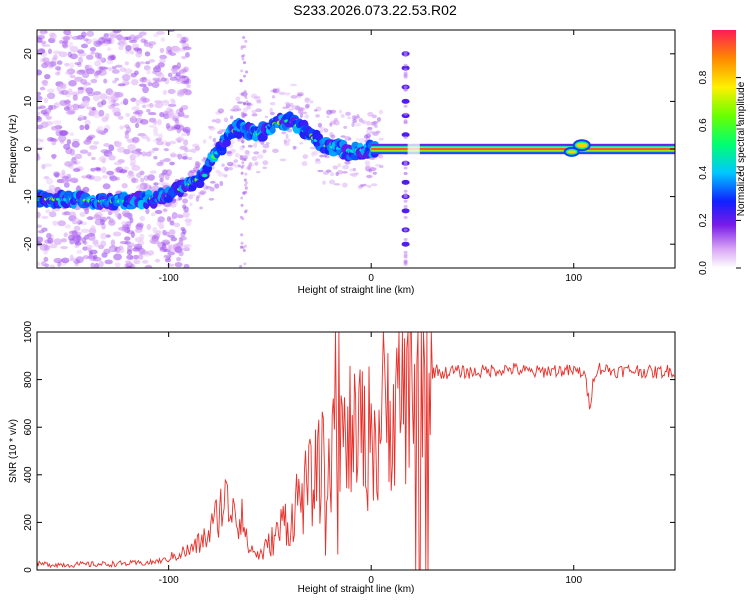 Image resolution: width=750 pixels, height=600 pixels. What do you see at coordinates (272, 130) in the screenshot?
I see `spectrogram-ridge-cell` at bounding box center [272, 130].